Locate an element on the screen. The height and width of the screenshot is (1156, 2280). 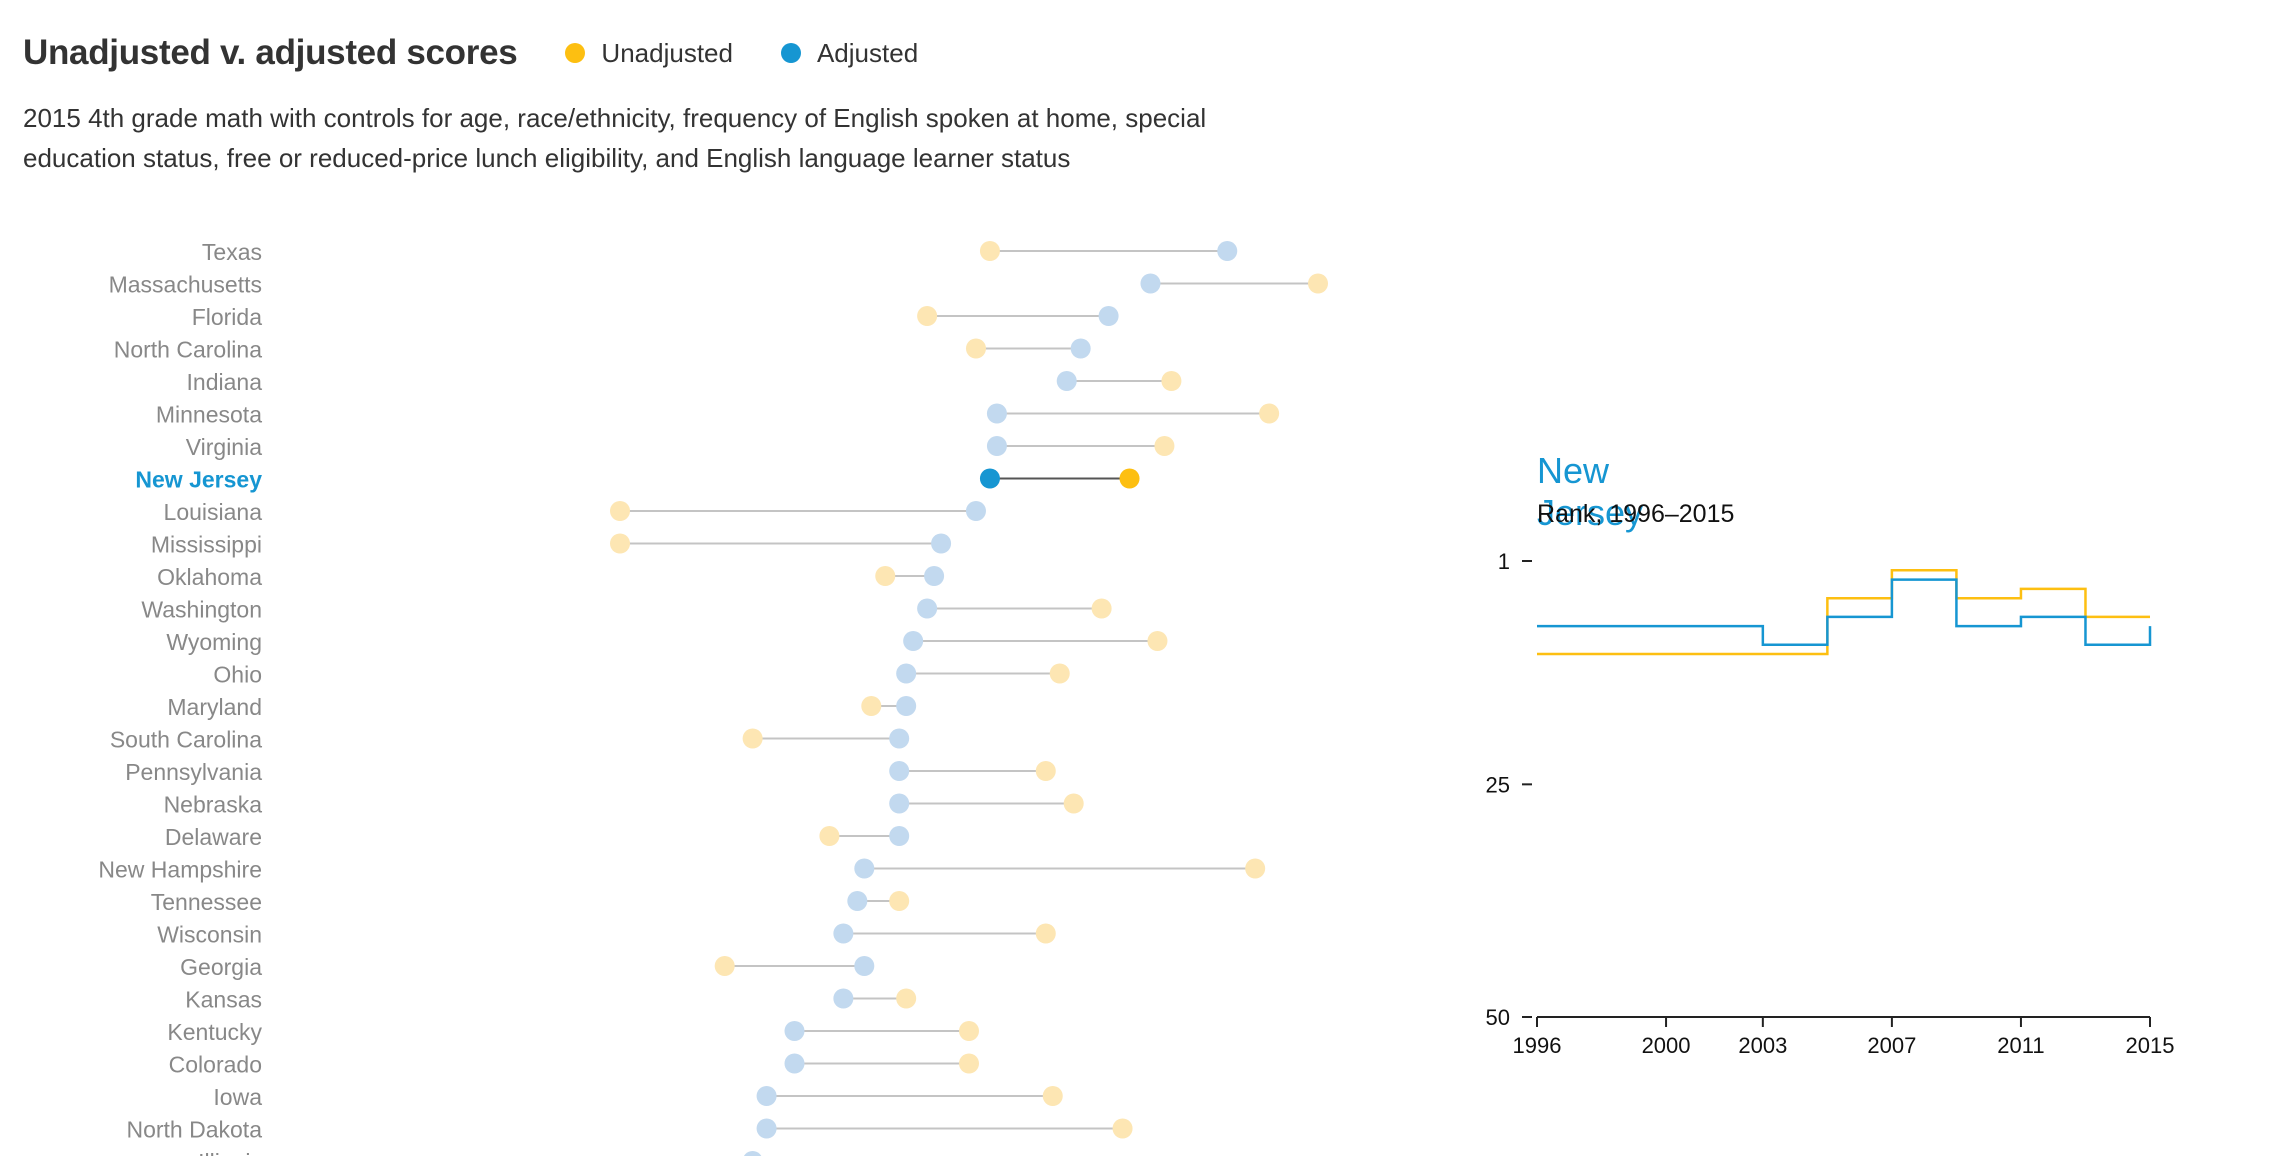
adjusted-point-indiana is located at coordinates (1066, 381).